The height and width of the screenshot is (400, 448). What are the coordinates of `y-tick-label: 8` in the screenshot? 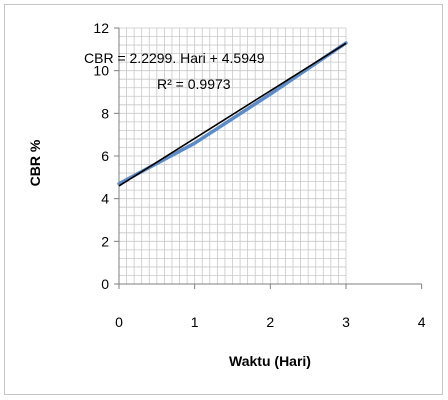 It's located at (105, 113).